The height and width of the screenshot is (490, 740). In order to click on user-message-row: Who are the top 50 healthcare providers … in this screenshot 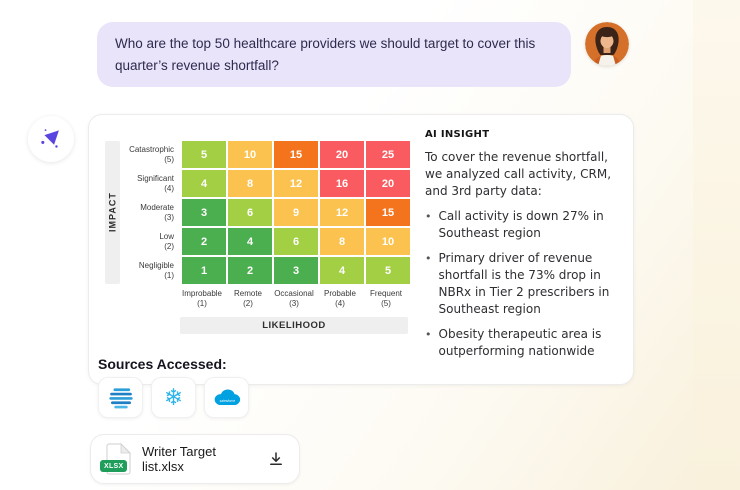, I will do `click(363, 55)`.